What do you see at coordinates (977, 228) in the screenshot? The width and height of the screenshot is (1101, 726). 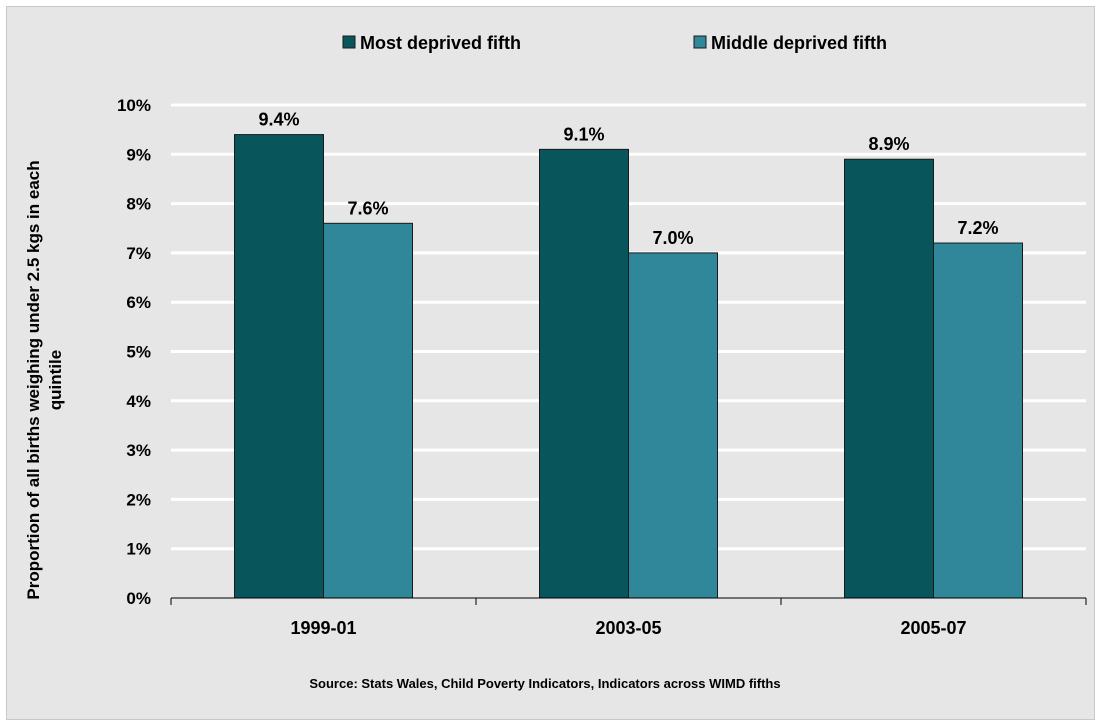 I see `data-label: 7.2%` at bounding box center [977, 228].